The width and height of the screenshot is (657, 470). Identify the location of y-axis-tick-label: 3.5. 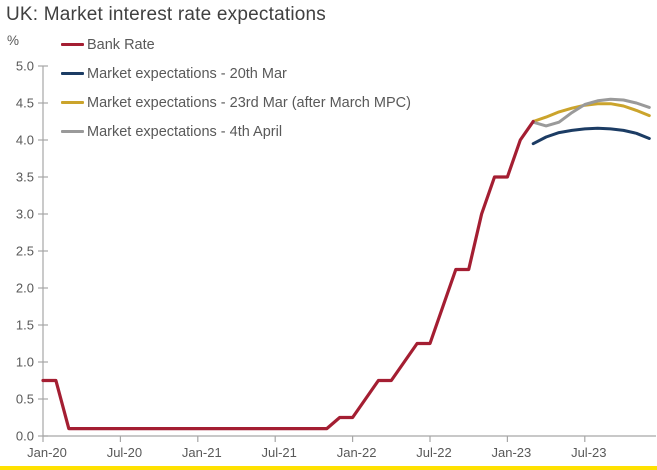
(25, 177).